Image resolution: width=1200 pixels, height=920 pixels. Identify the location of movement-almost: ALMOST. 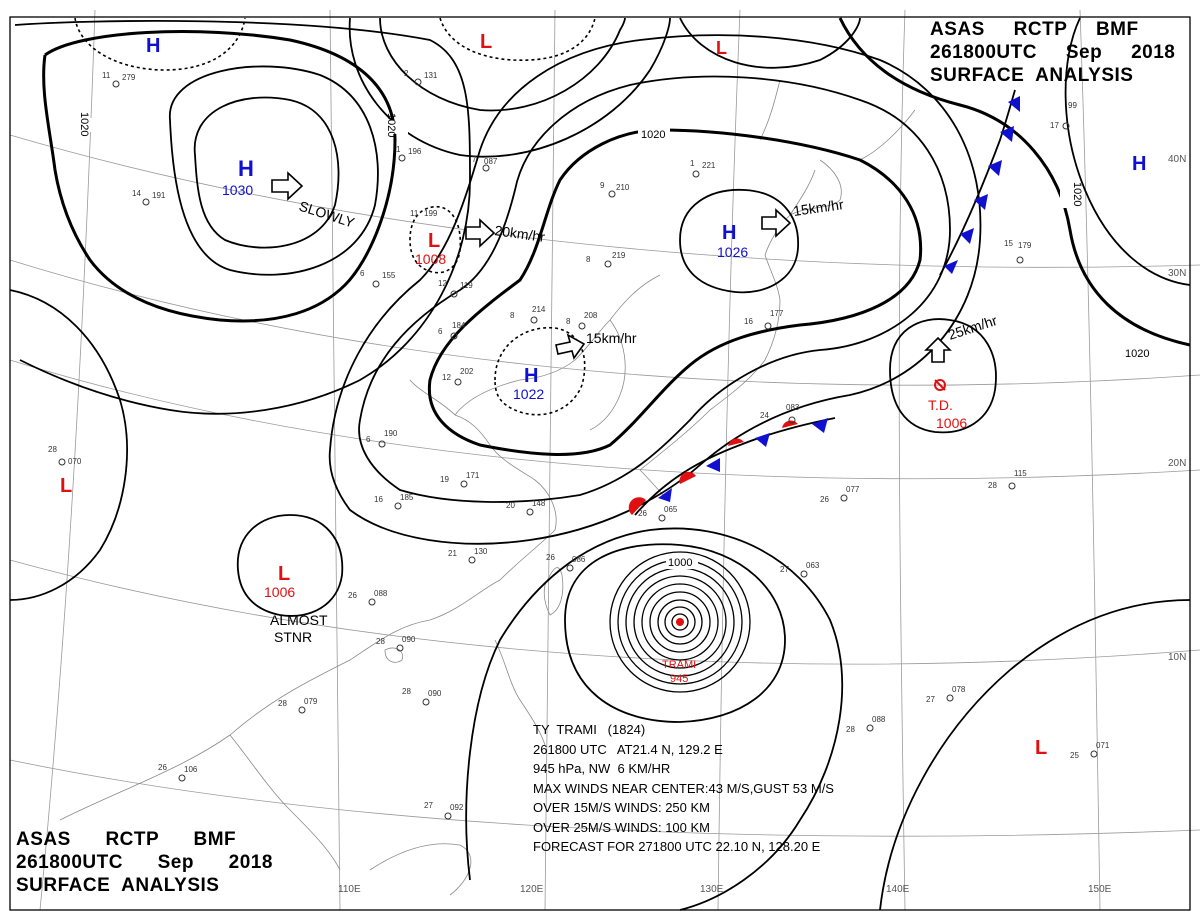
(299, 620).